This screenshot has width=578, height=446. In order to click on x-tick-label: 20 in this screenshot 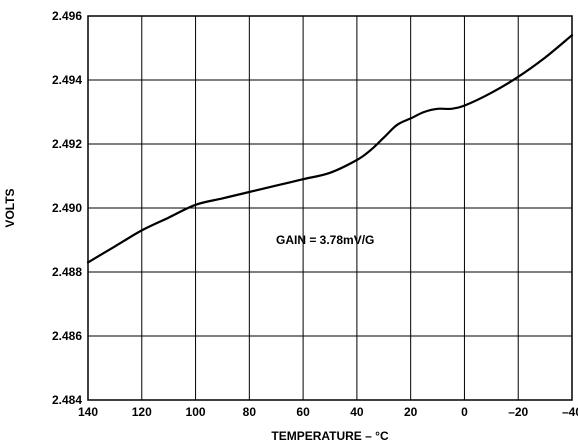, I will do `click(411, 412)`.